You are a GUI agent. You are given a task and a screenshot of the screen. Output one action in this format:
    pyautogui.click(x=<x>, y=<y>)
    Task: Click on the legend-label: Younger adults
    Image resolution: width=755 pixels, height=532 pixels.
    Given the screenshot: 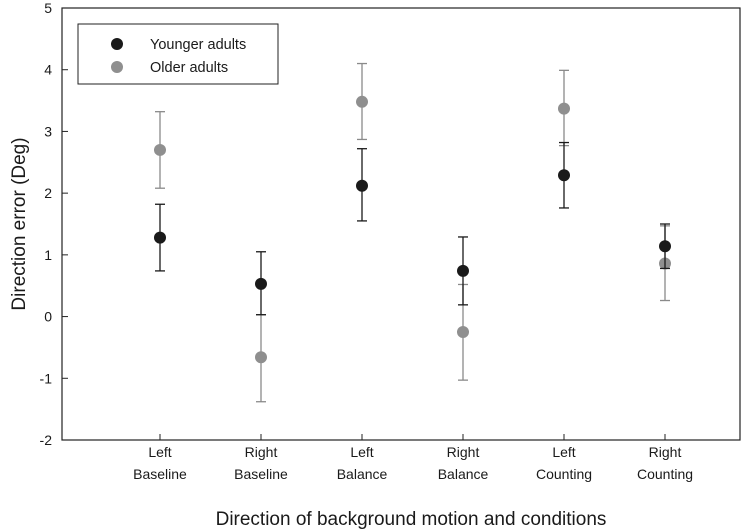 What is the action you would take?
    pyautogui.click(x=198, y=45)
    